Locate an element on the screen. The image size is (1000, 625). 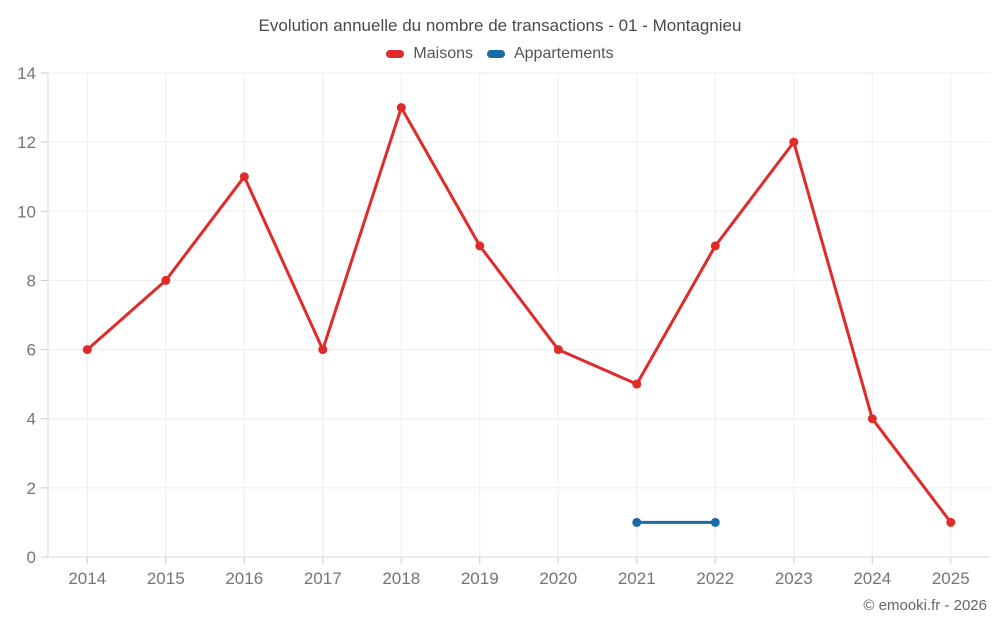
maisons-series-swatch-icon is located at coordinates (395, 54).